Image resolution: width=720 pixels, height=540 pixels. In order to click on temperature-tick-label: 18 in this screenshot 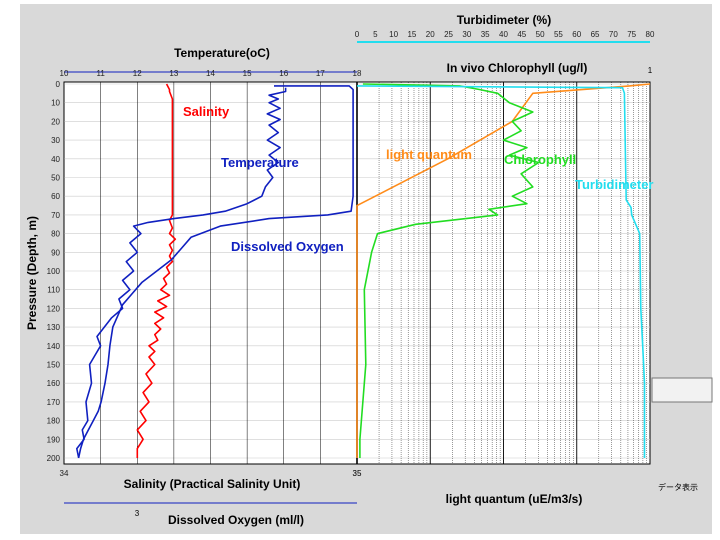, I will do `click(357, 73)`.